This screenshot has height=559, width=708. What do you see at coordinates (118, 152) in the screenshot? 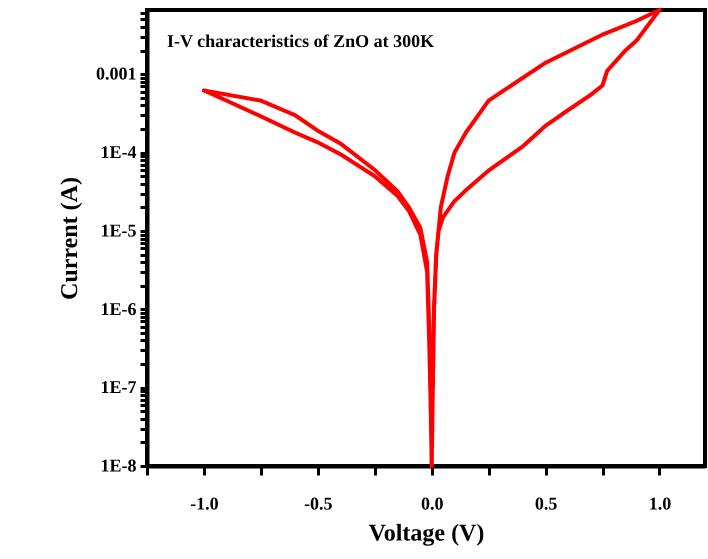
I see `y-tick-label: 1E-4` at bounding box center [118, 152].